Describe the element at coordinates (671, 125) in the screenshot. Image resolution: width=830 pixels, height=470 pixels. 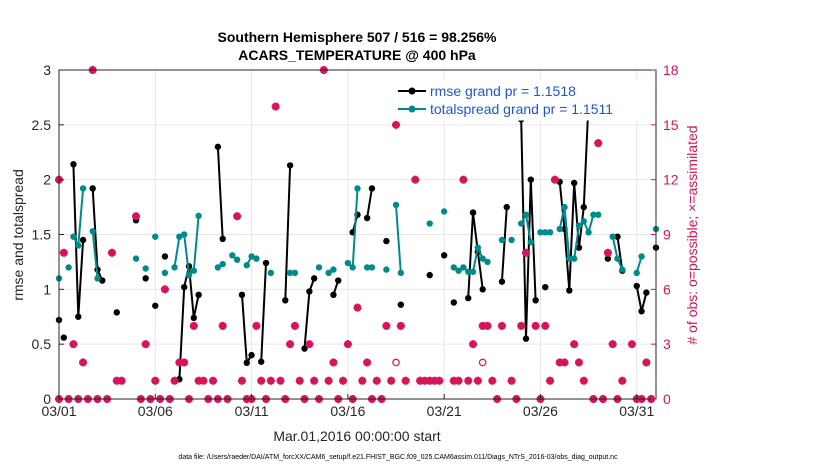
I see `y-right-tick-label: 15` at that location.